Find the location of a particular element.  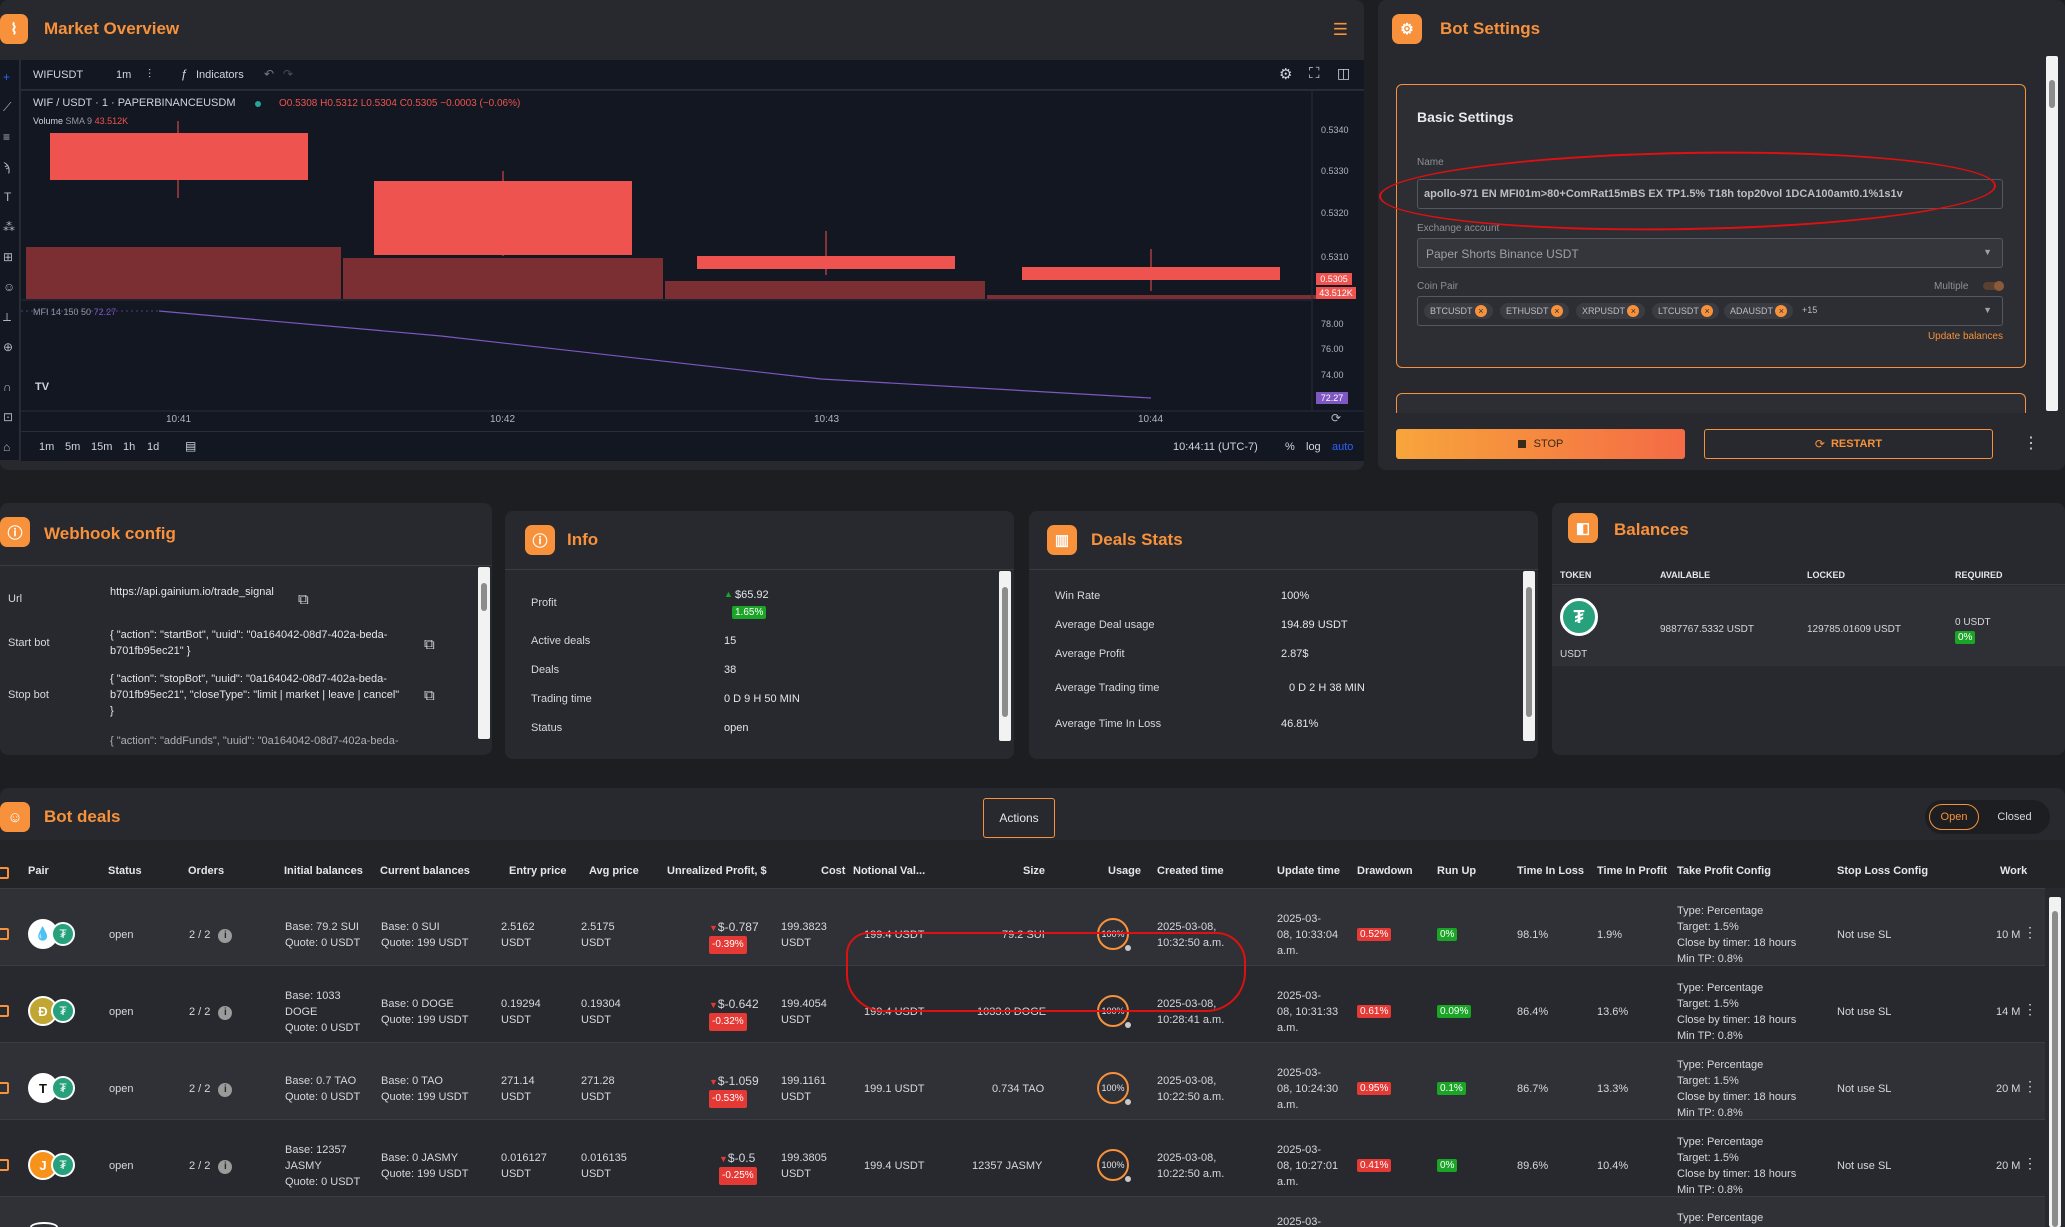

webhook-scrollbar is located at coordinates (484, 653).